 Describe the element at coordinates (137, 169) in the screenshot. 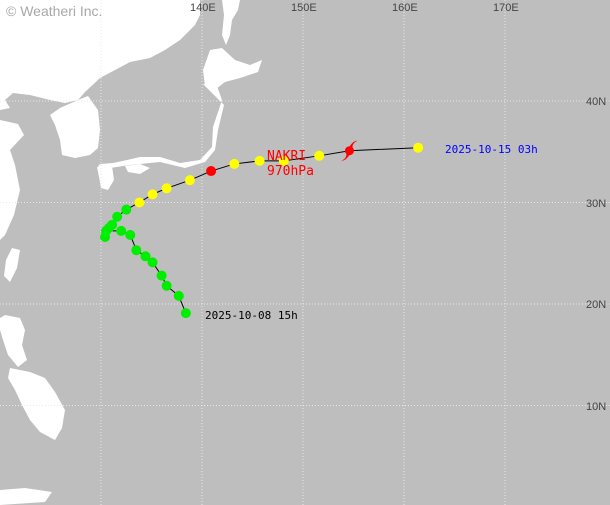

I see `land-shikoku` at that location.